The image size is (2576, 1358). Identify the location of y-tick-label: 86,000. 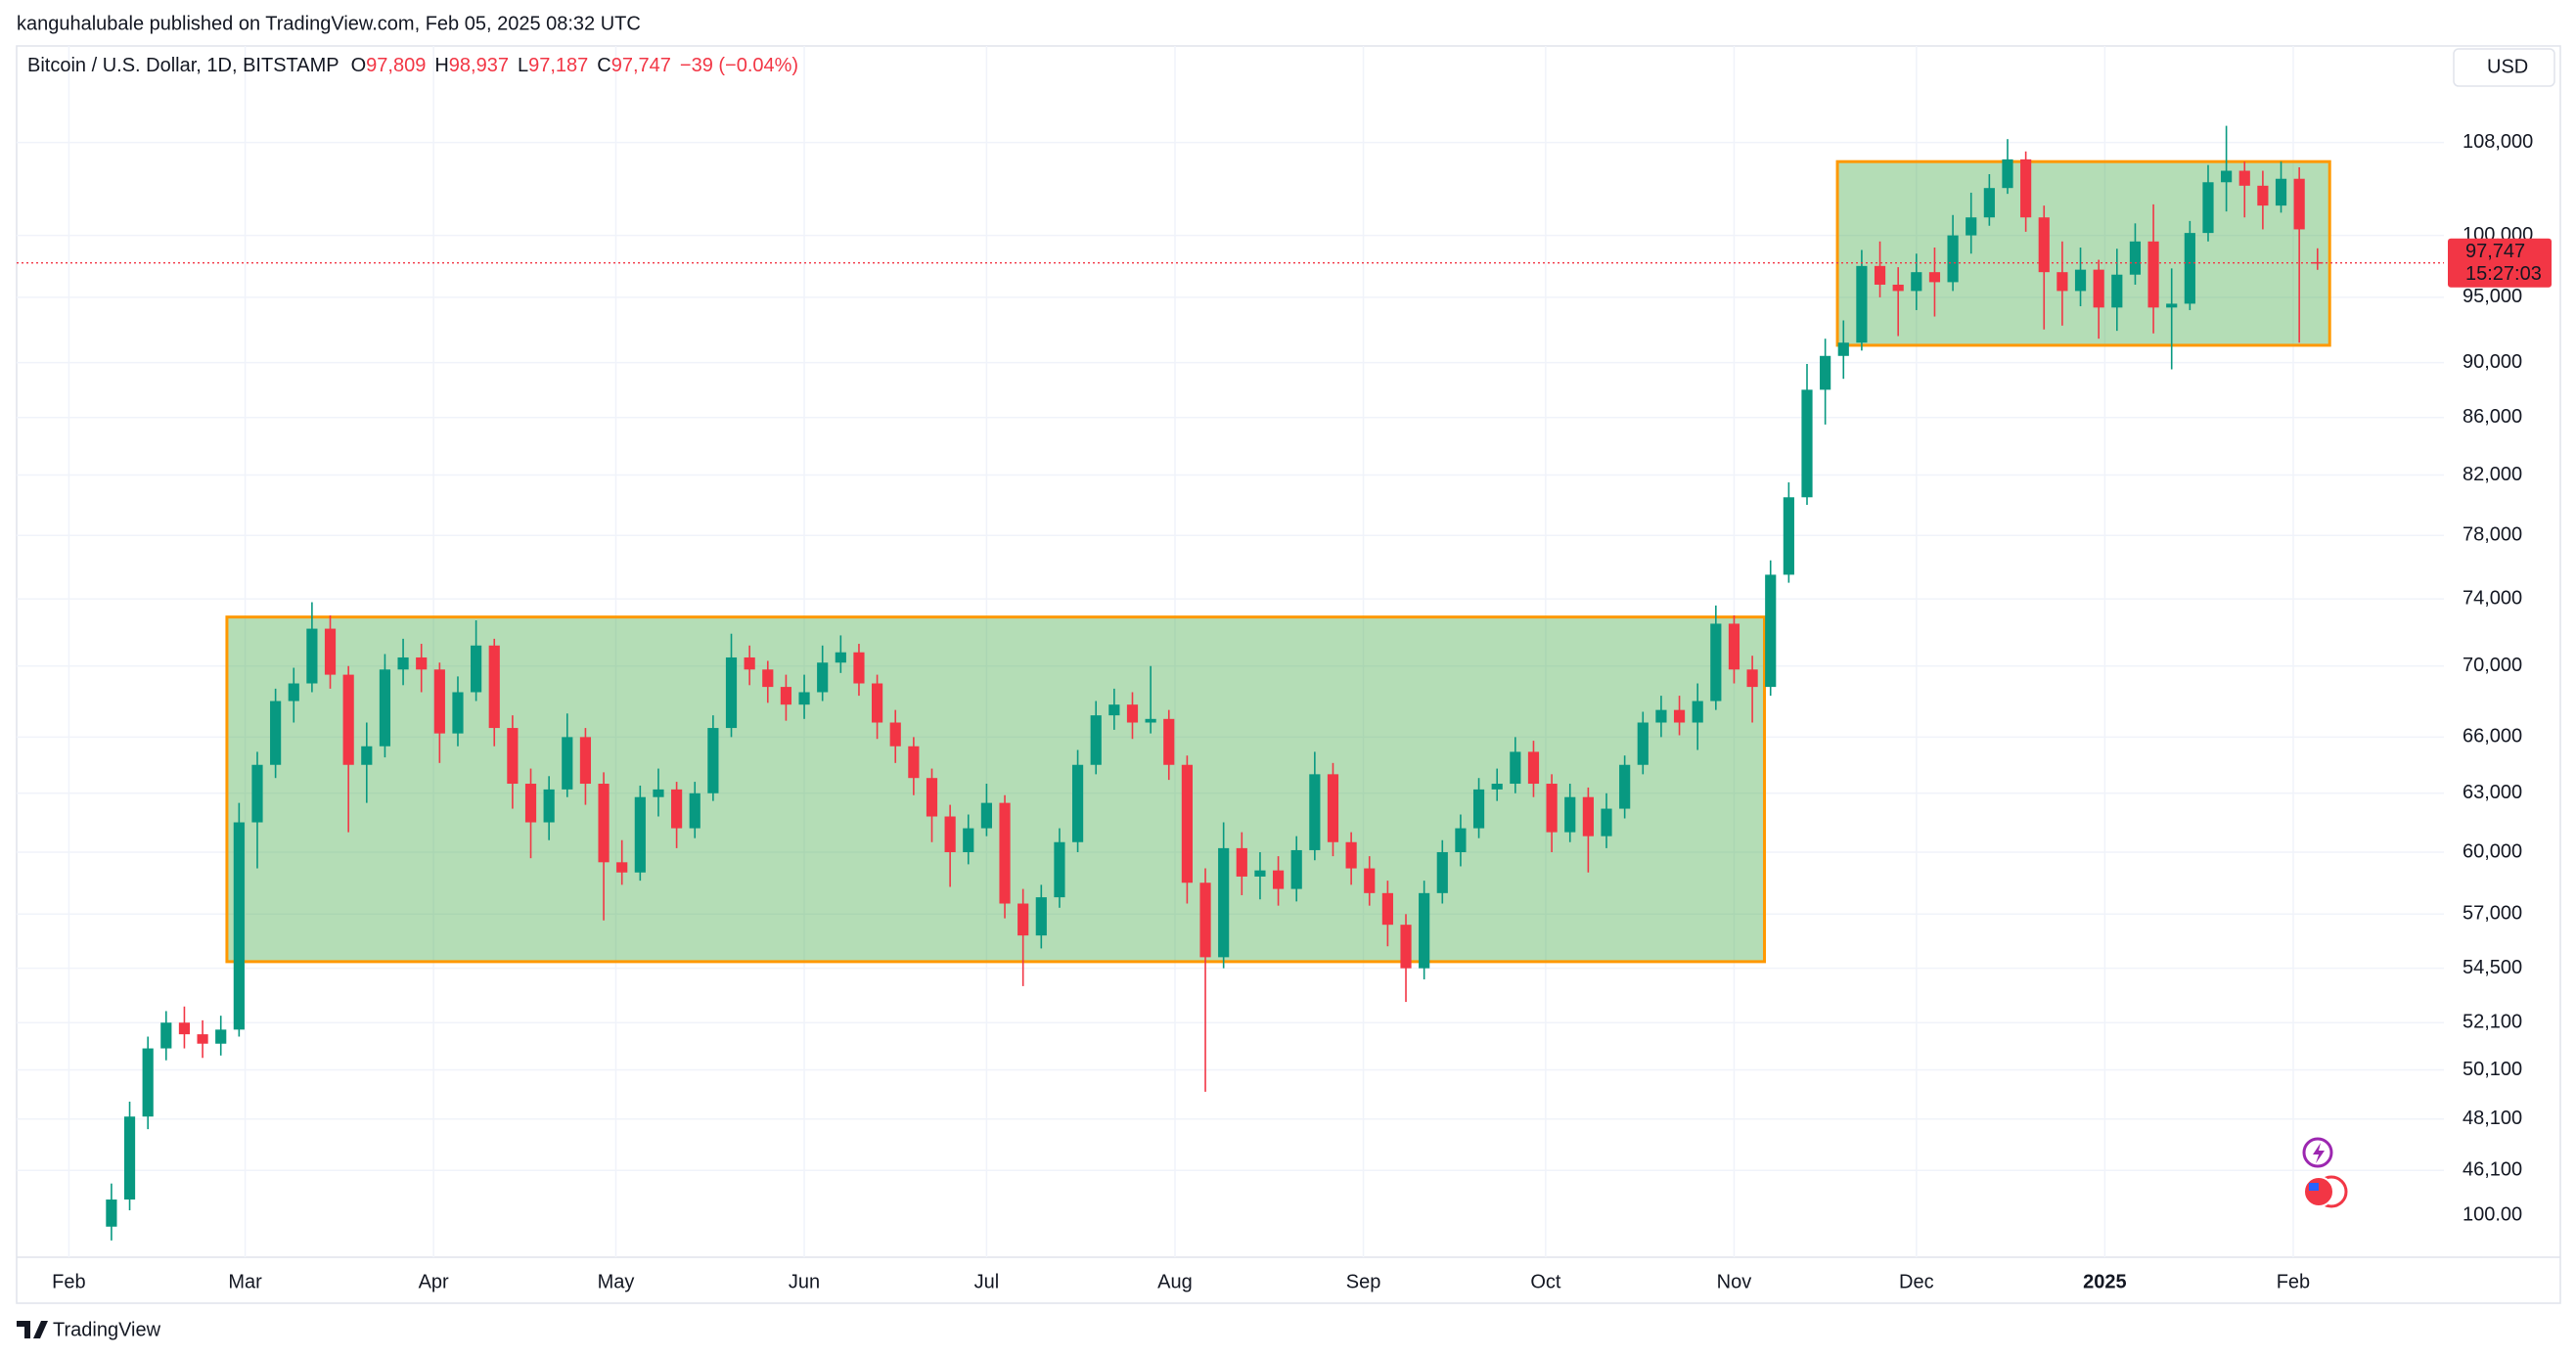
(2492, 417).